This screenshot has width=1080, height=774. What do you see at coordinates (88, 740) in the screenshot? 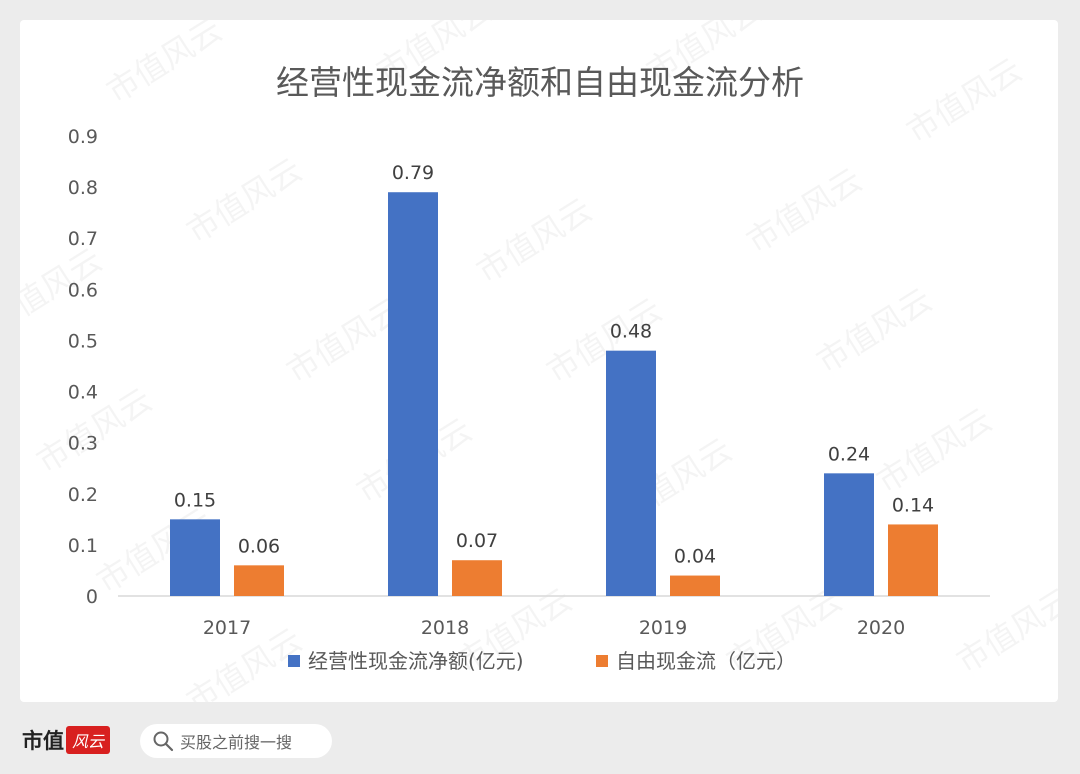
I see `brand-mark: 风云` at bounding box center [88, 740].